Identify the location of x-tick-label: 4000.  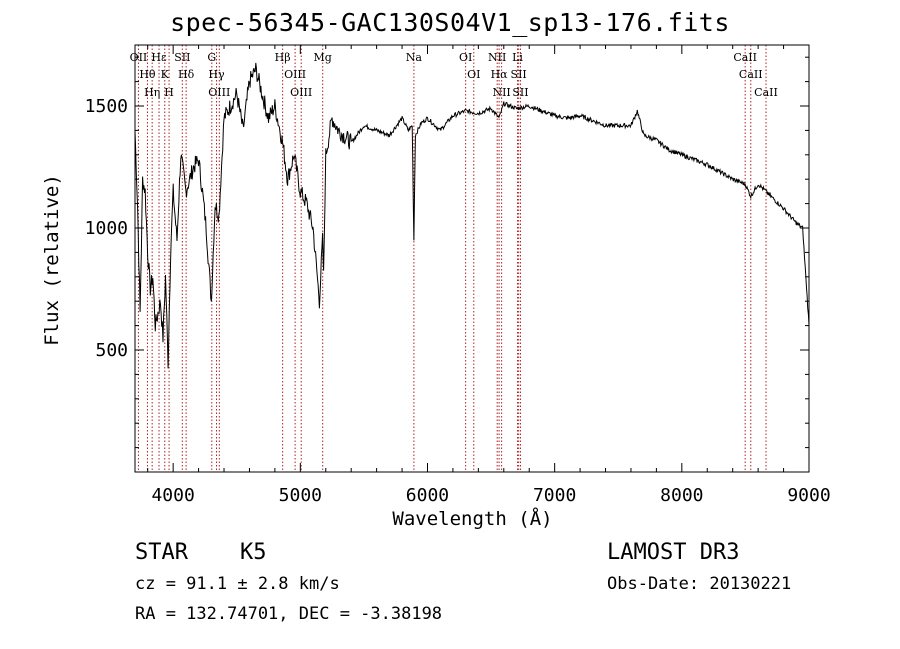
(172, 495).